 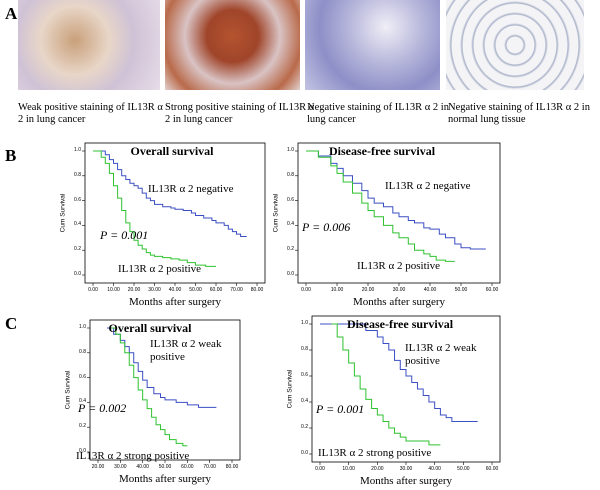 I want to click on p-value: P = 0.006, so click(x=326, y=227).